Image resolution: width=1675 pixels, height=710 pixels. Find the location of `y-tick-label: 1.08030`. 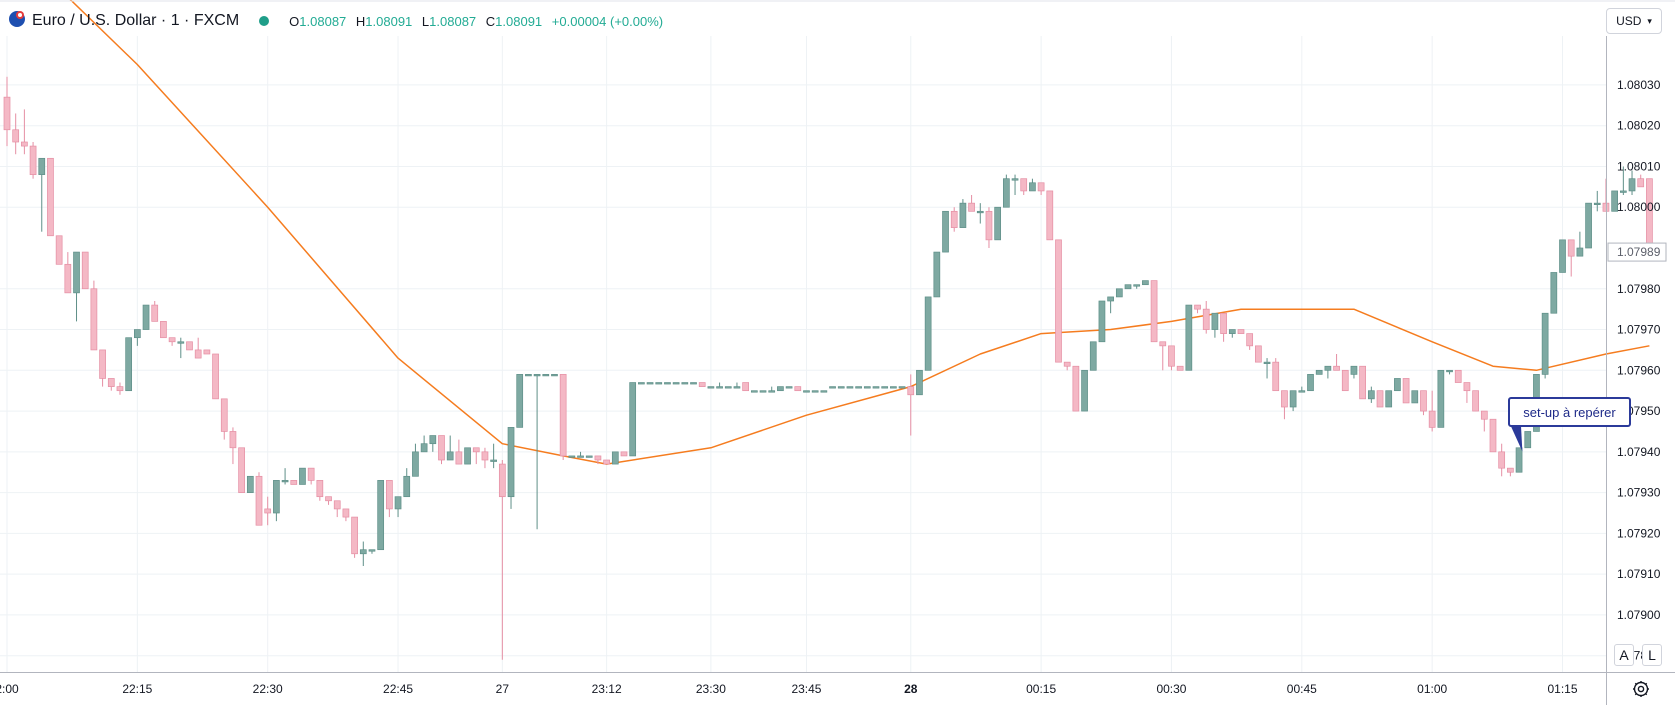

y-tick-label: 1.08030 is located at coordinates (1639, 85).